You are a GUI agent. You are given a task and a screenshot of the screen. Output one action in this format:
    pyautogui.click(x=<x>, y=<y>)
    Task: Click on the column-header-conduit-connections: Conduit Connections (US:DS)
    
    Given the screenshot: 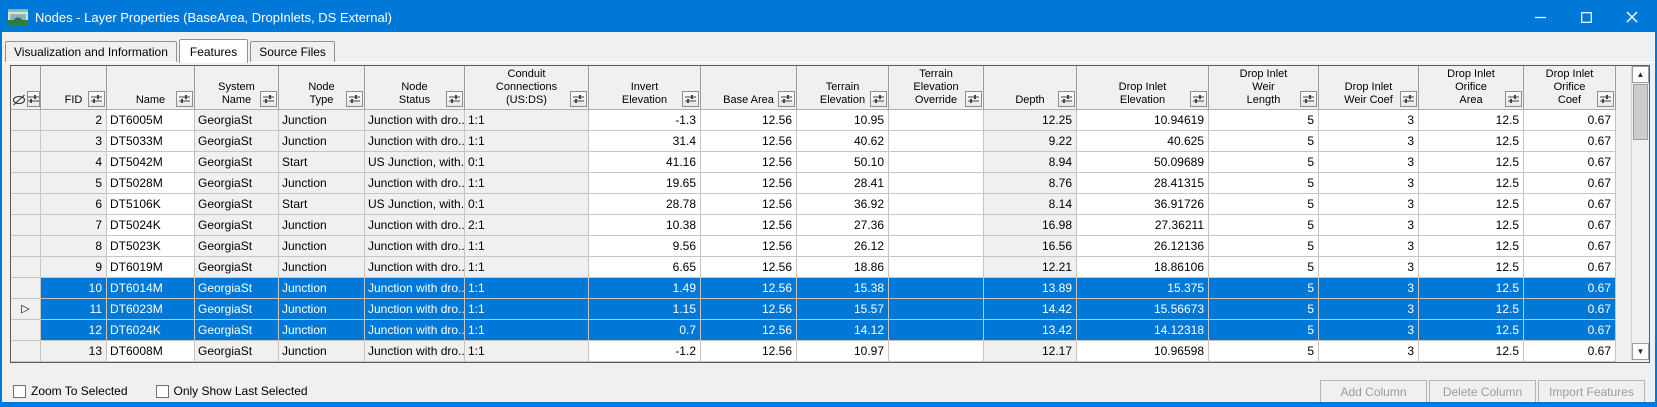 What is the action you would take?
    pyautogui.click(x=527, y=88)
    